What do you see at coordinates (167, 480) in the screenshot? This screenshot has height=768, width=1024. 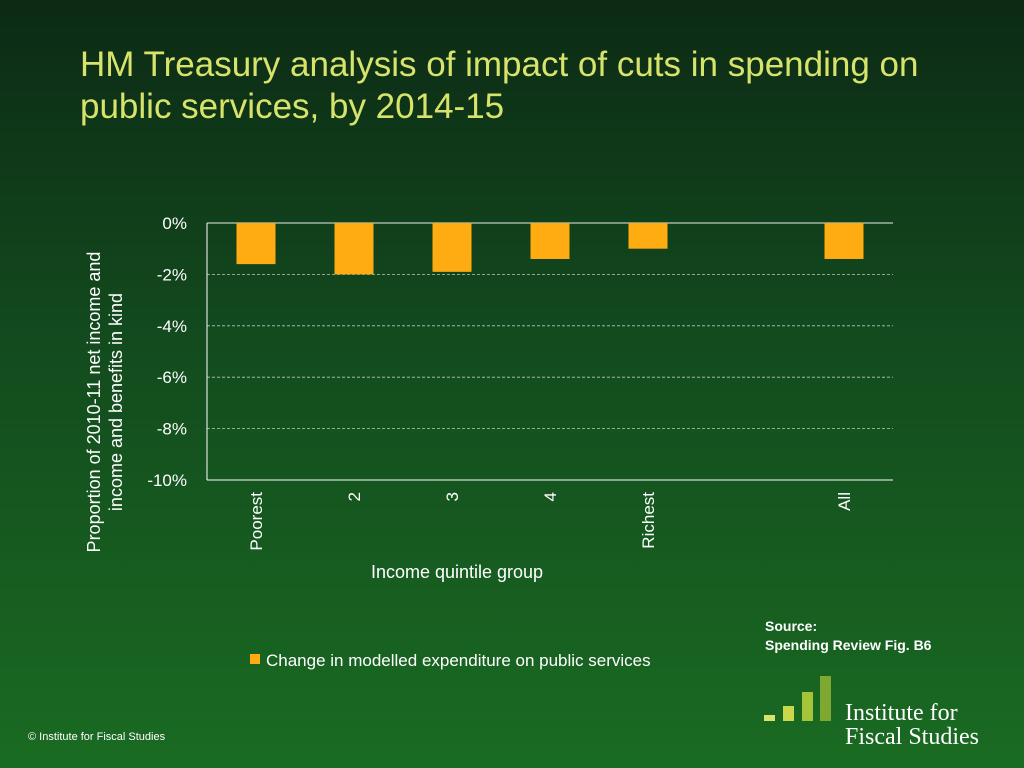 I see `y-tick-label: -10%` at bounding box center [167, 480].